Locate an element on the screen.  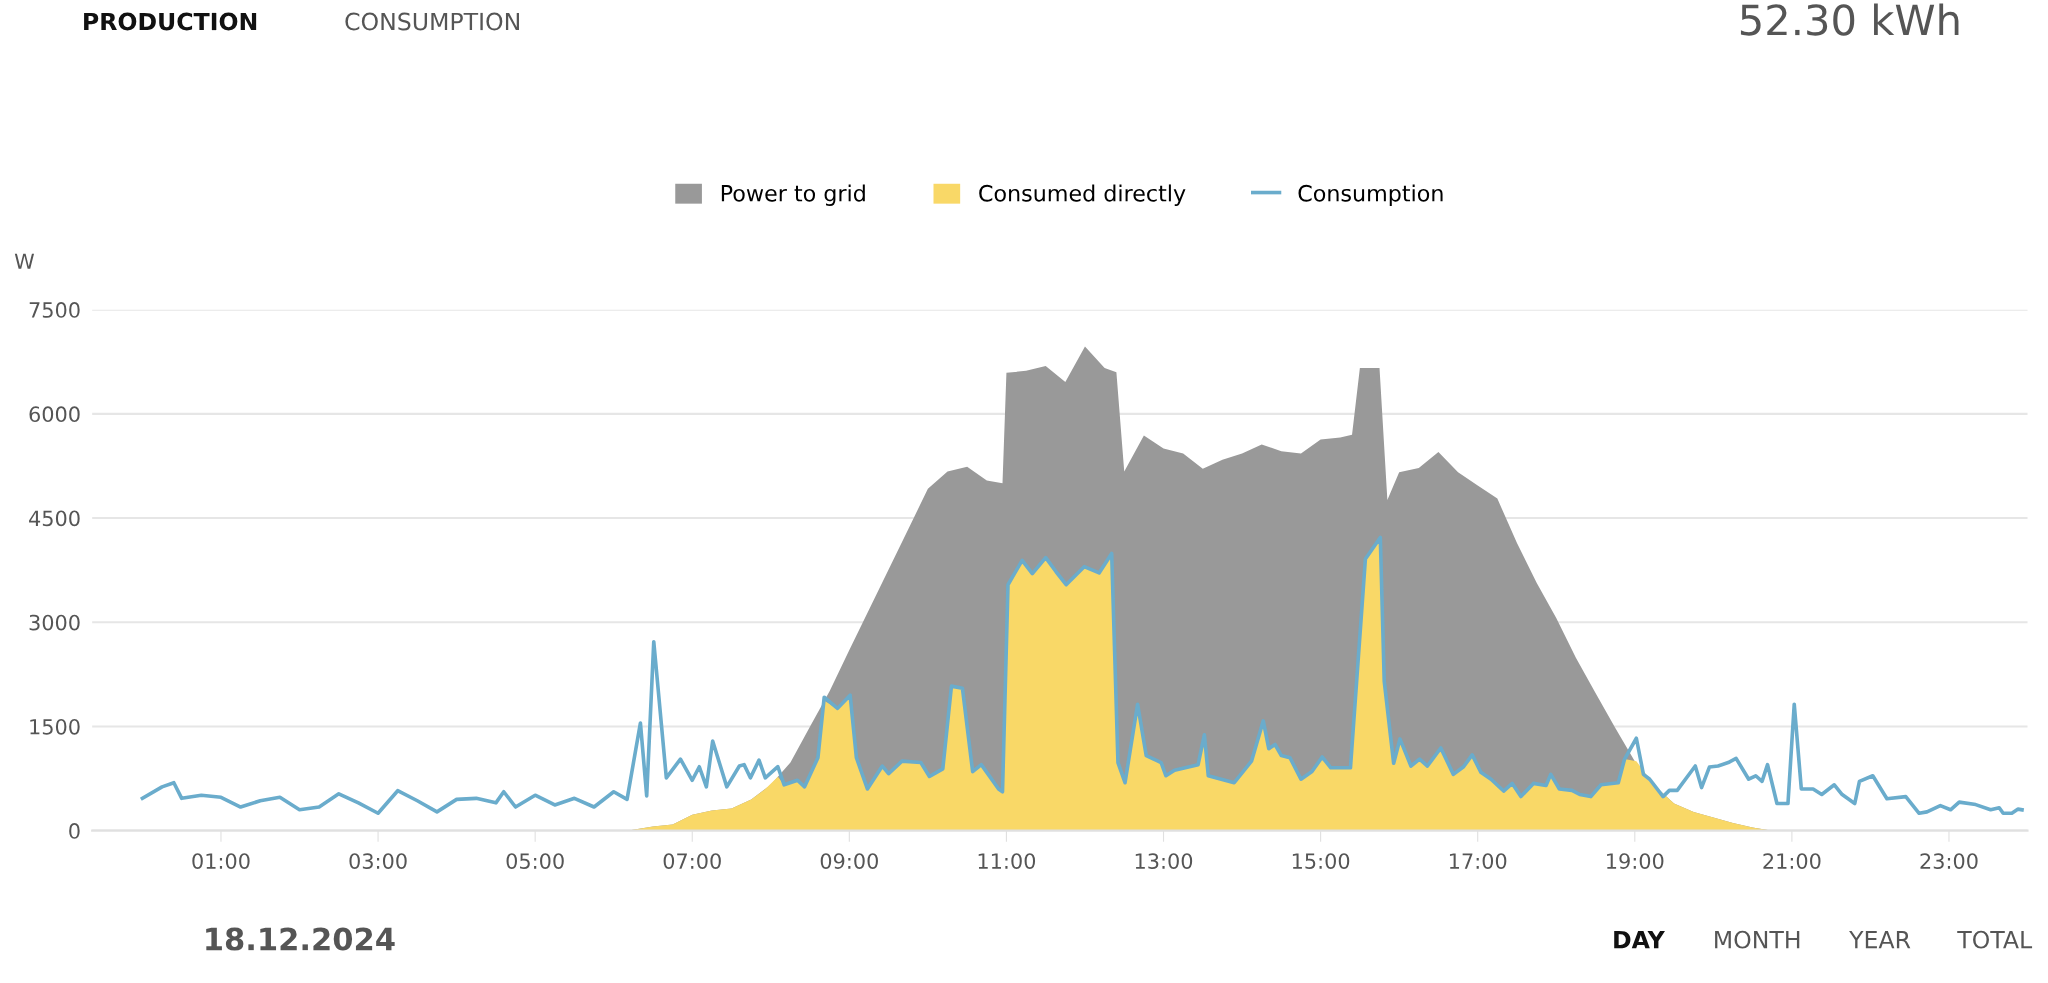
x-tick-label: 05:00 is located at coordinates (535, 861).